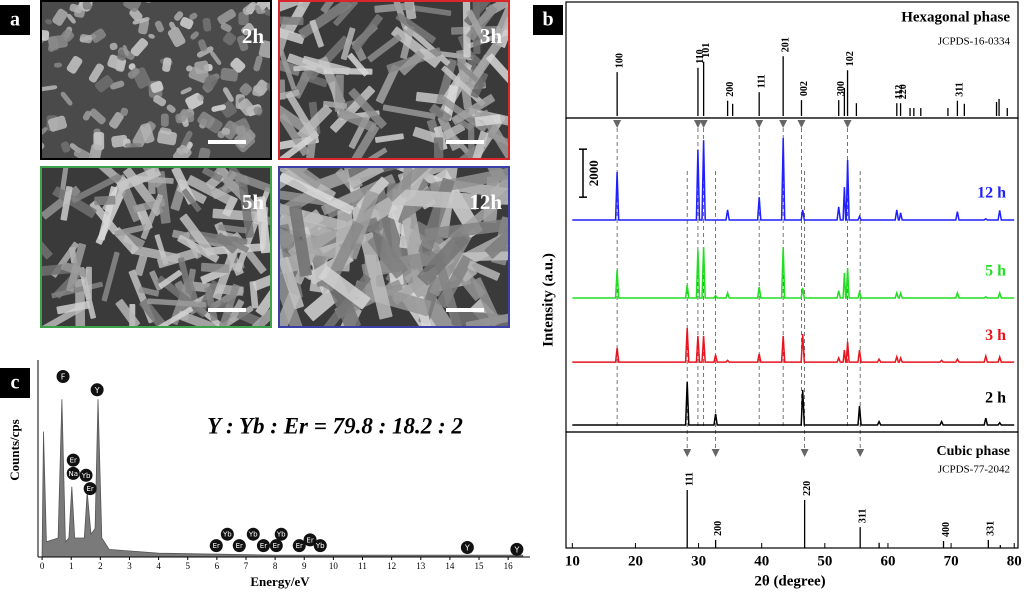  What do you see at coordinates (1014, 561) in the screenshot?
I see `x-tick-label: 80` at bounding box center [1014, 561].